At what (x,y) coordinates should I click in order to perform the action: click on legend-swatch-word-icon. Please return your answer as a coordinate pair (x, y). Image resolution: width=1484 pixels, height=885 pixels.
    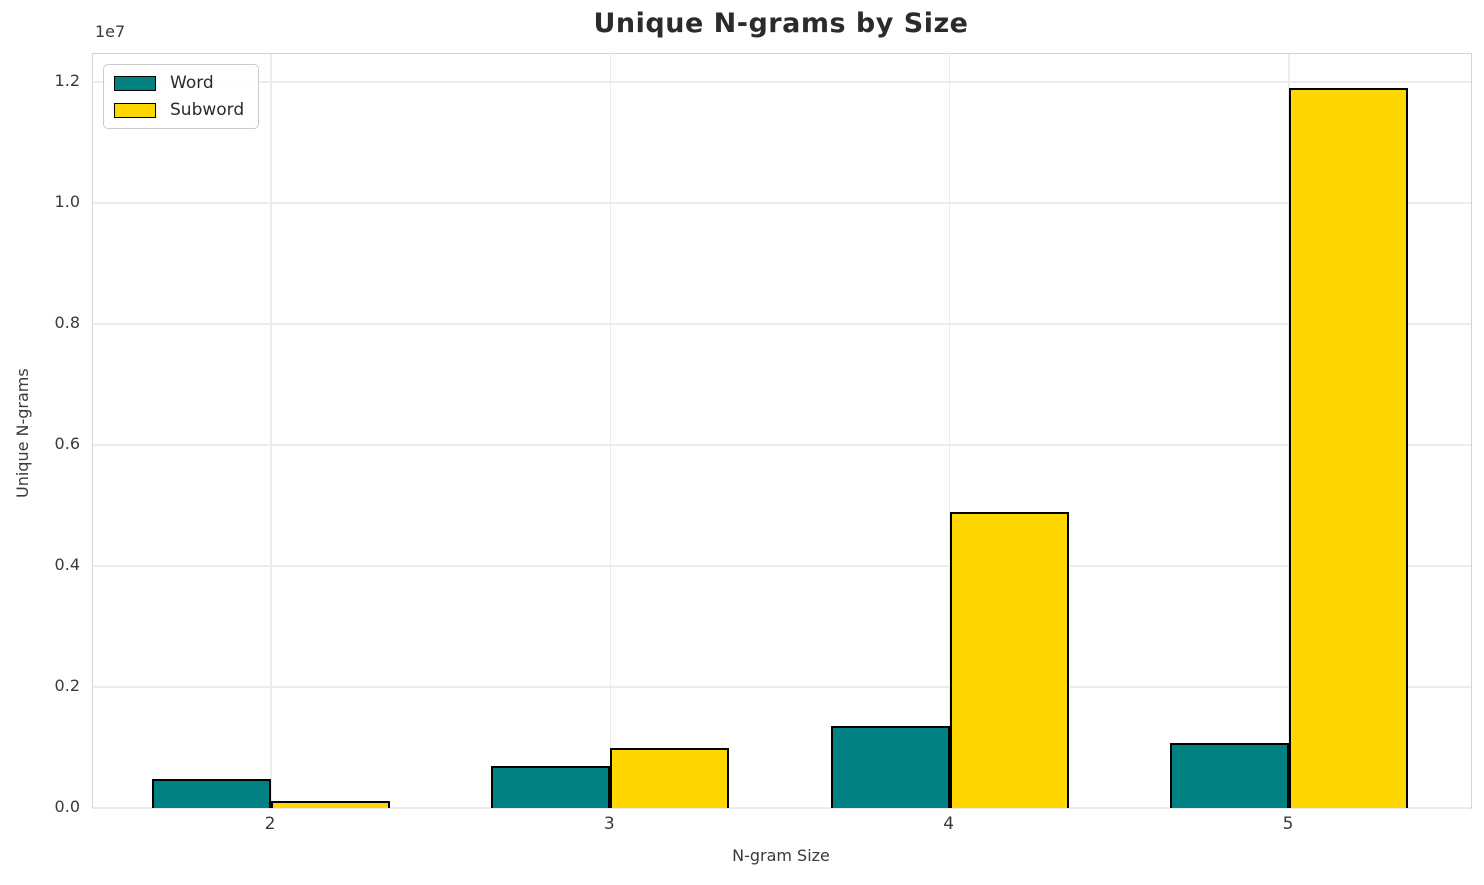
    Looking at the image, I should click on (135, 83).